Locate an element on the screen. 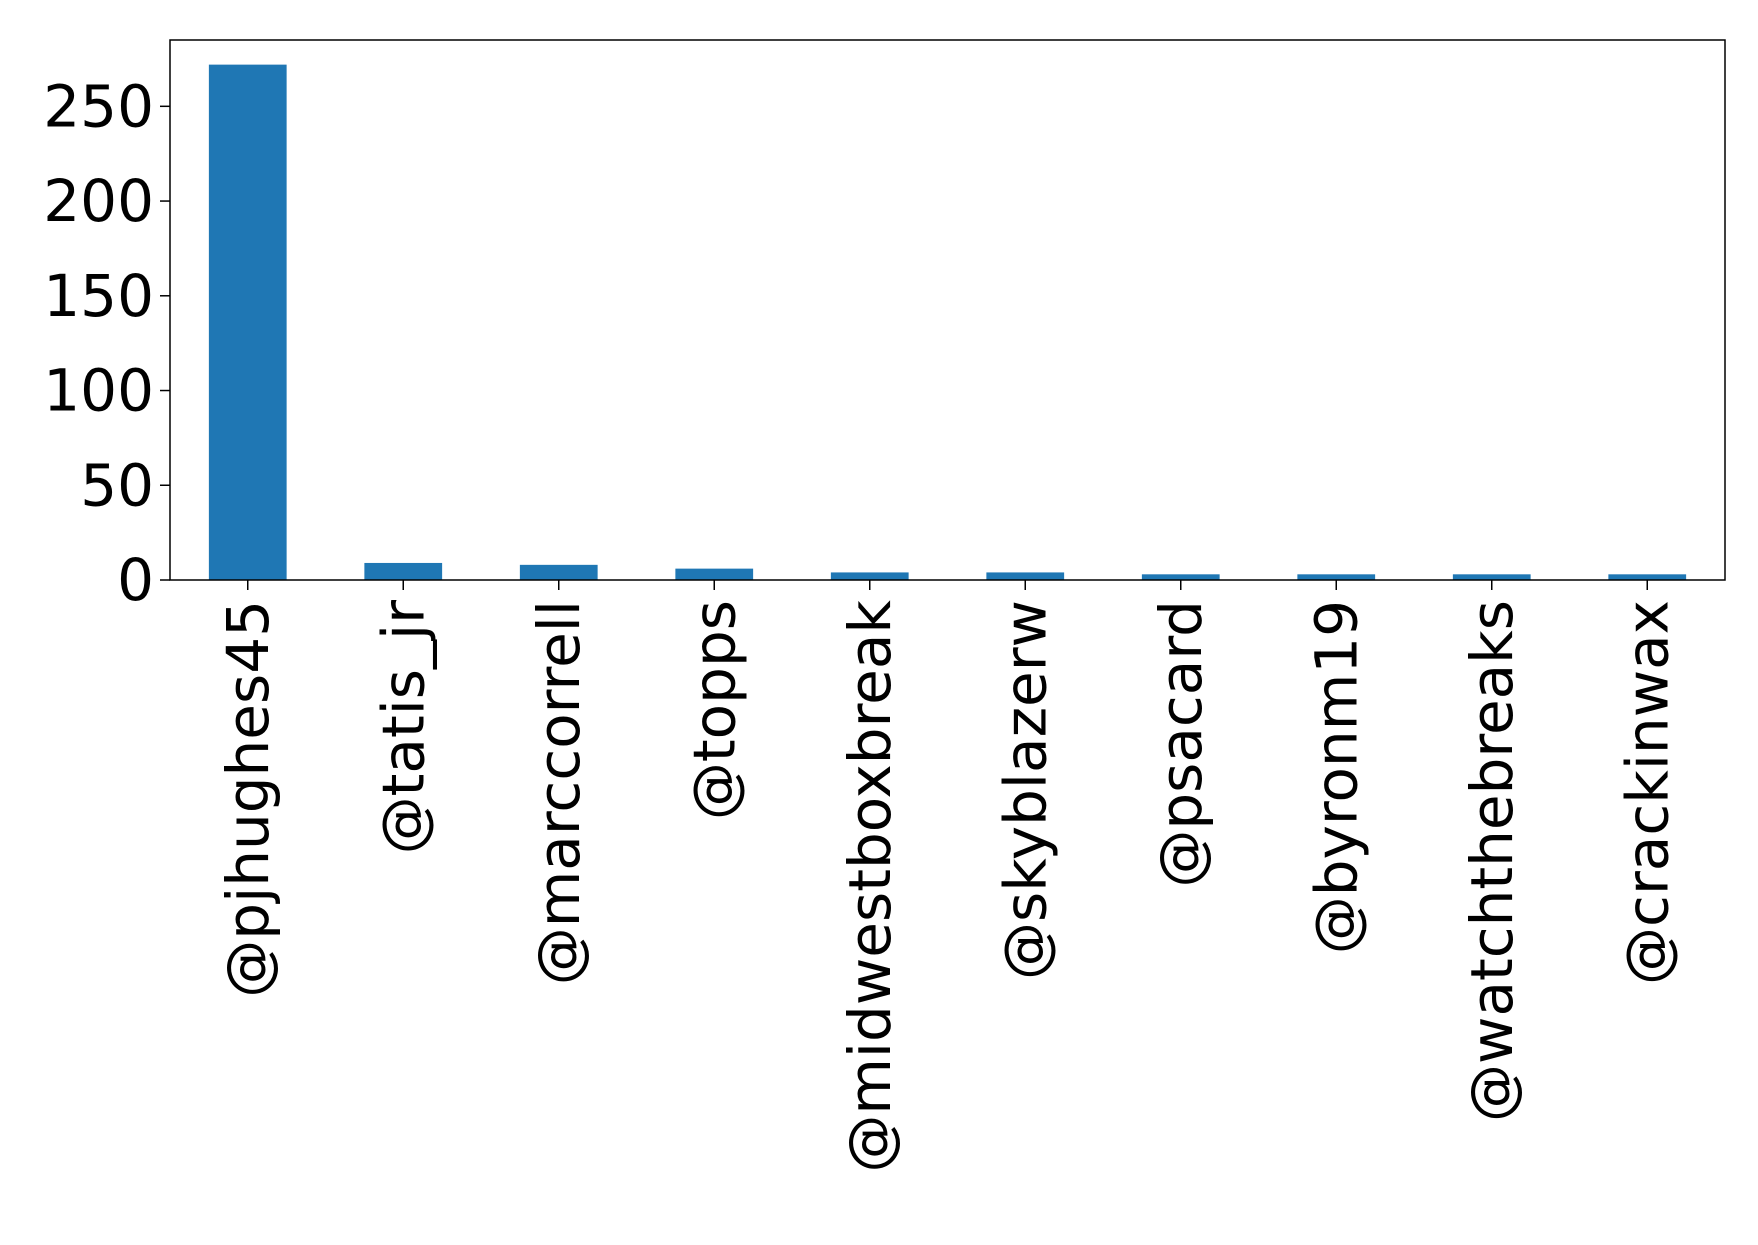 The image size is (1758, 1245). bar-pjhughes45 is located at coordinates (247, 322).